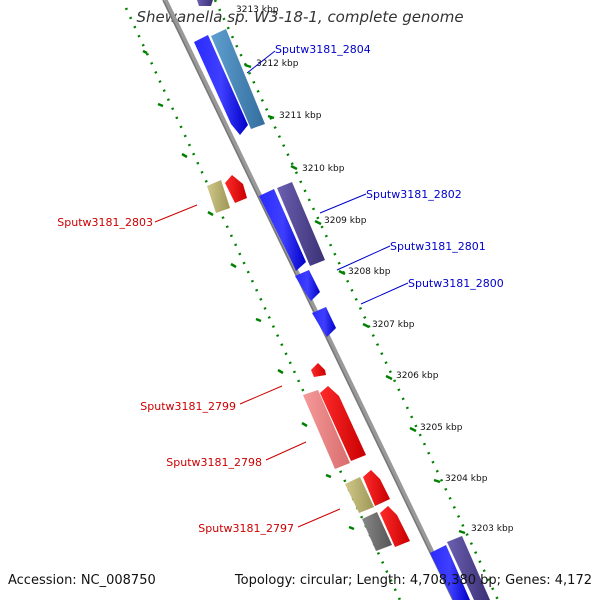  What do you see at coordinates (246, 528) in the screenshot?
I see `gene-label-2797: Sputw3181_2797` at bounding box center [246, 528].